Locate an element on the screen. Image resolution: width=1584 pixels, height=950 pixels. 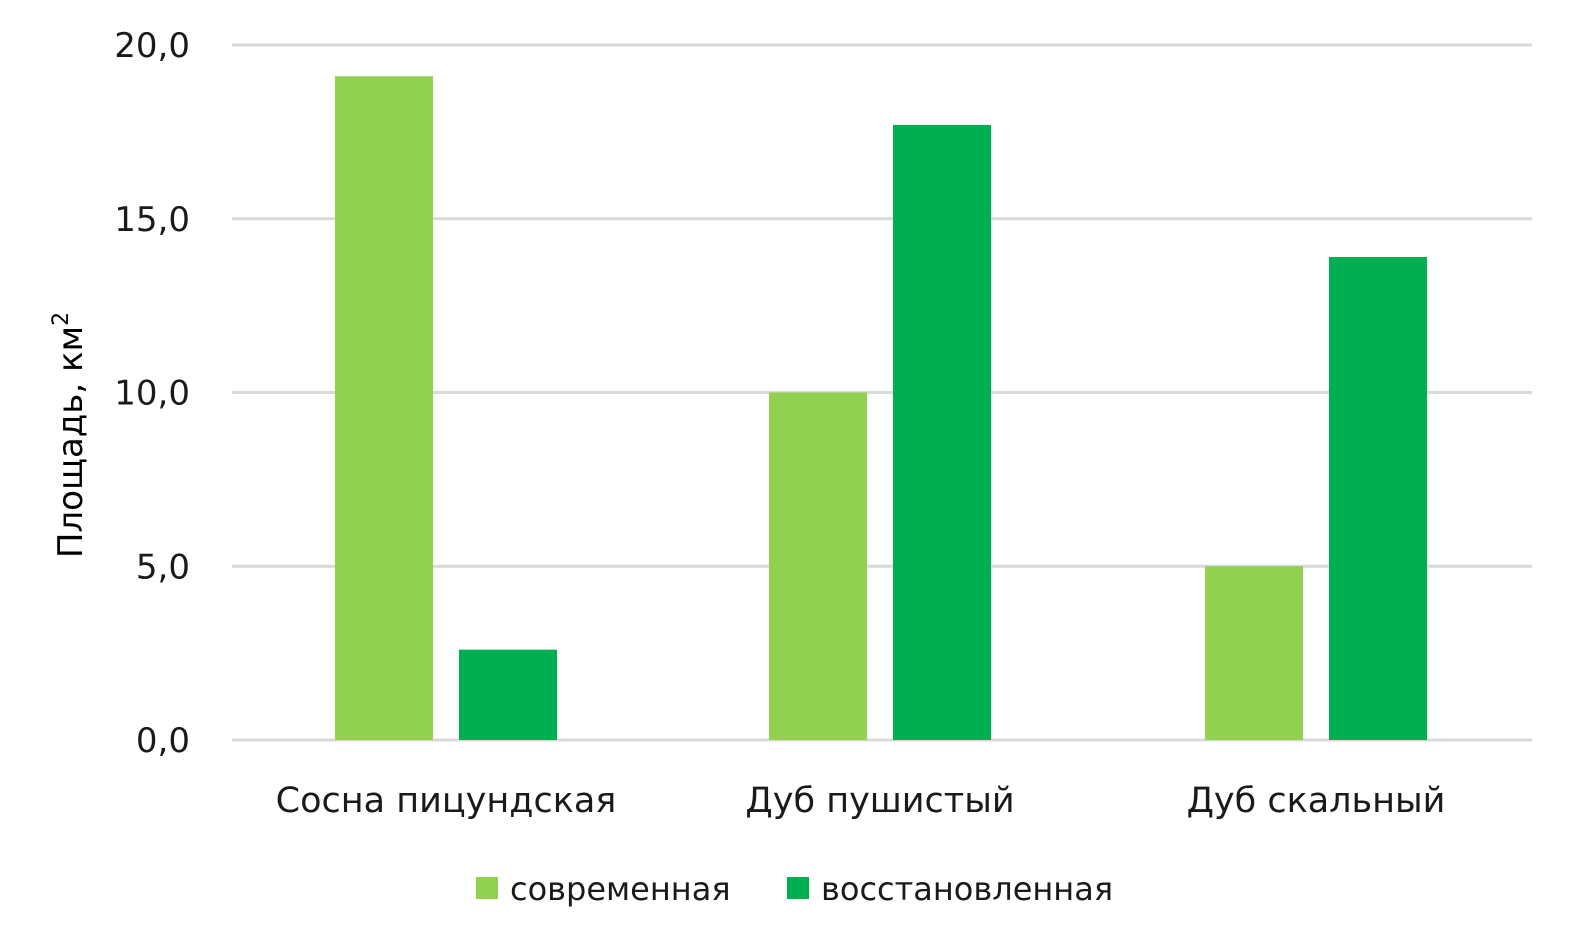
x-category-label: Сосна пицундская is located at coordinates (446, 801).